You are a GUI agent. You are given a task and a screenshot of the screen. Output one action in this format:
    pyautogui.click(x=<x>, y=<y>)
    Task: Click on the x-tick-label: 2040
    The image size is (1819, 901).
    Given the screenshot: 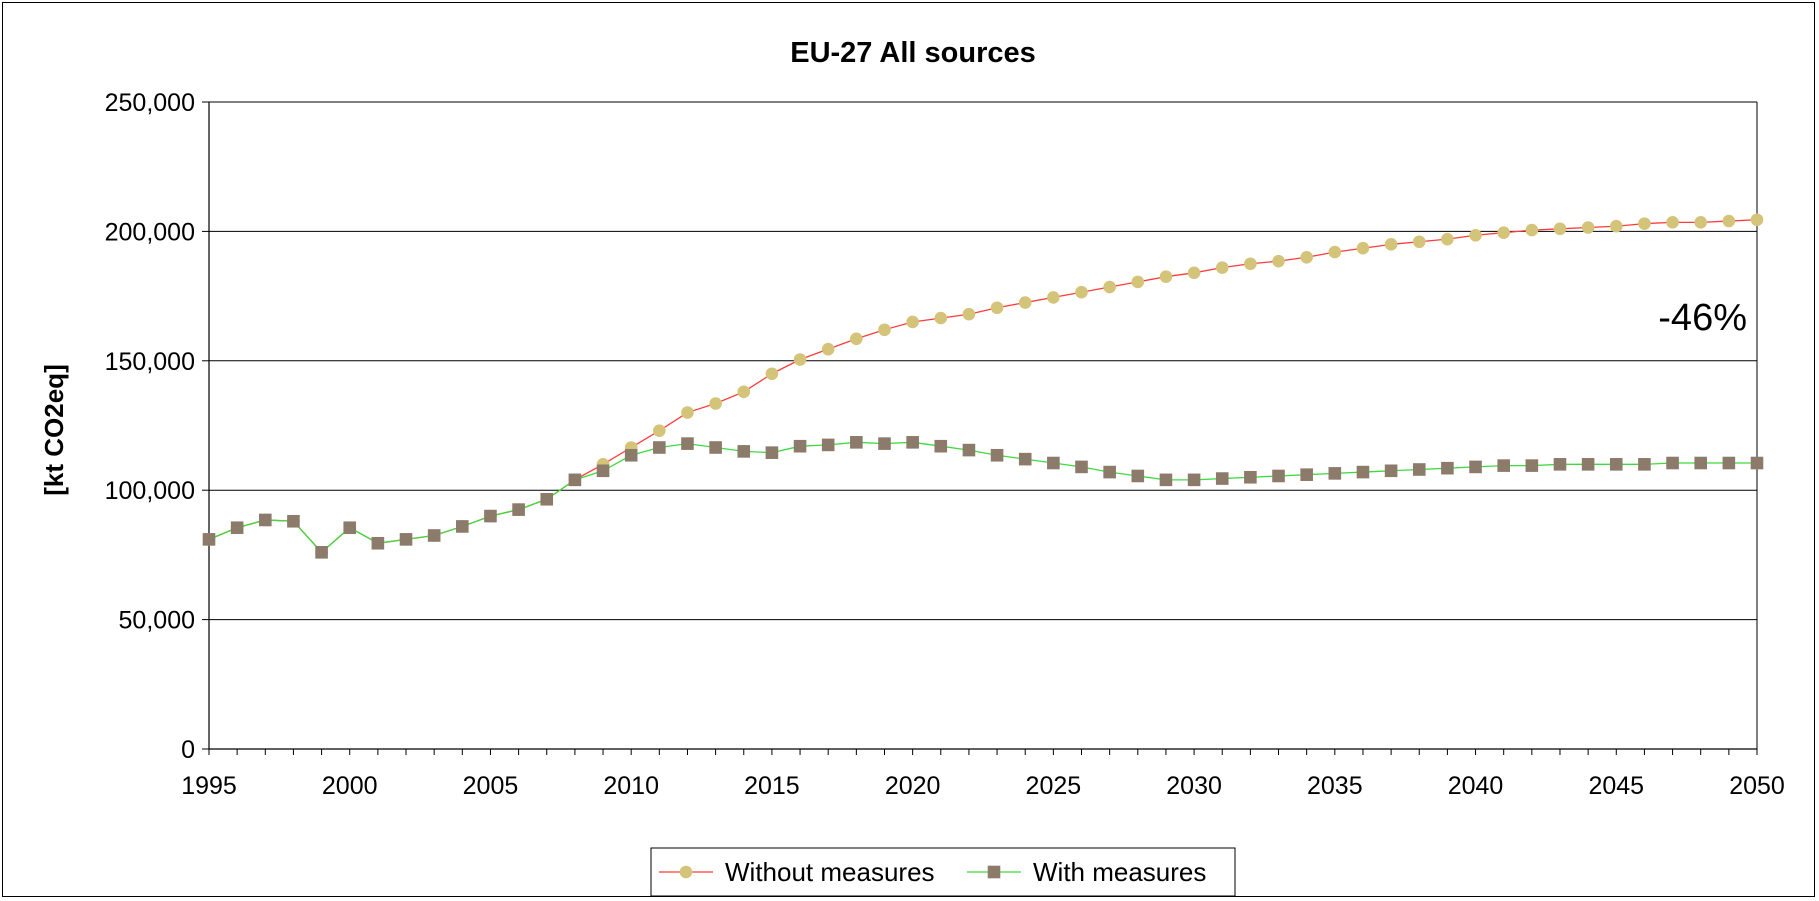 What is the action you would take?
    pyautogui.click(x=1476, y=786)
    